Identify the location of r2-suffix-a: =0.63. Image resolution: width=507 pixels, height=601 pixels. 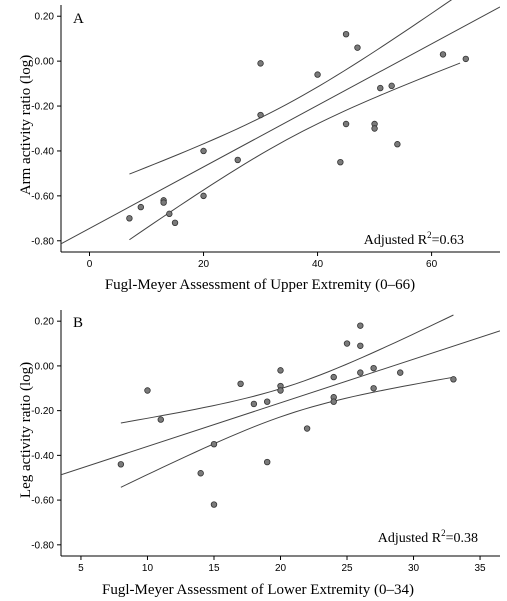
(448, 240).